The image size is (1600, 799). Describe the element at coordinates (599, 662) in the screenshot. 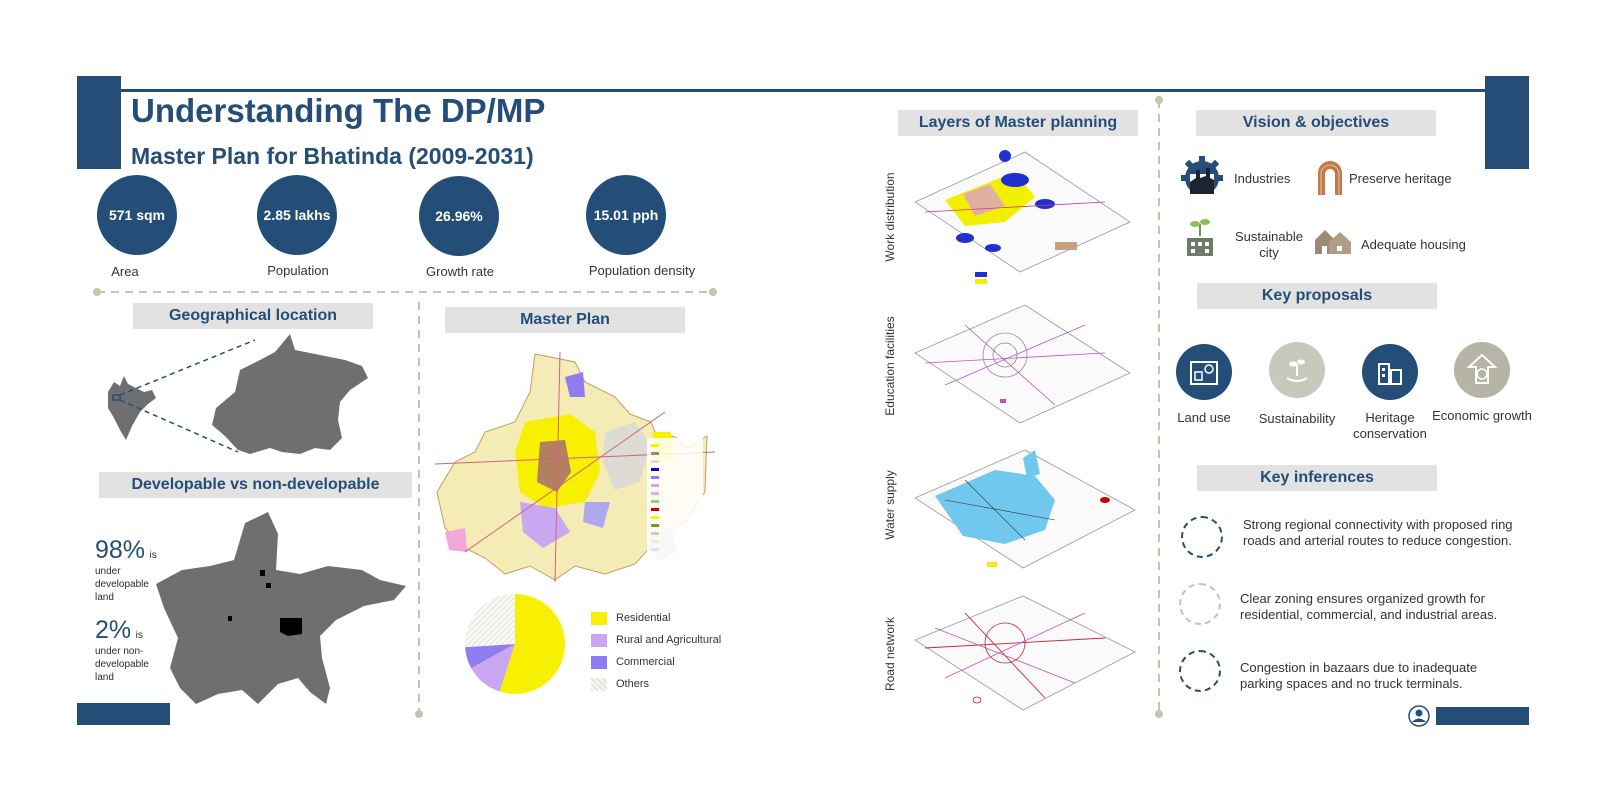

I see `legend-swatch-commercial` at that location.